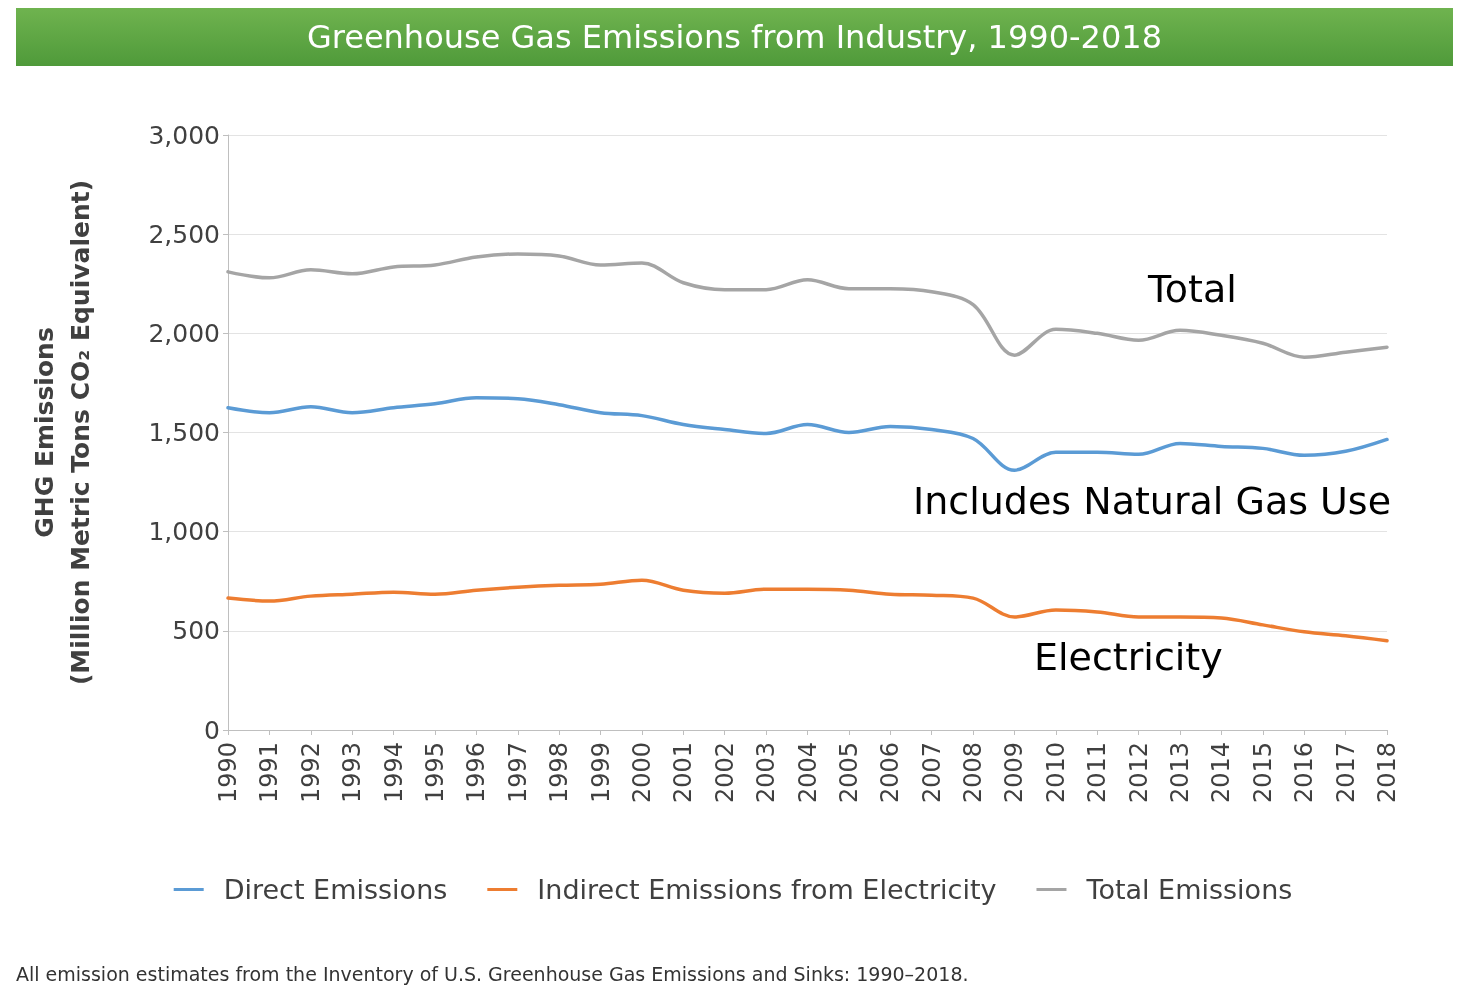  What do you see at coordinates (1180, 773) in the screenshot?
I see `x-tick-label: 2013` at bounding box center [1180, 773].